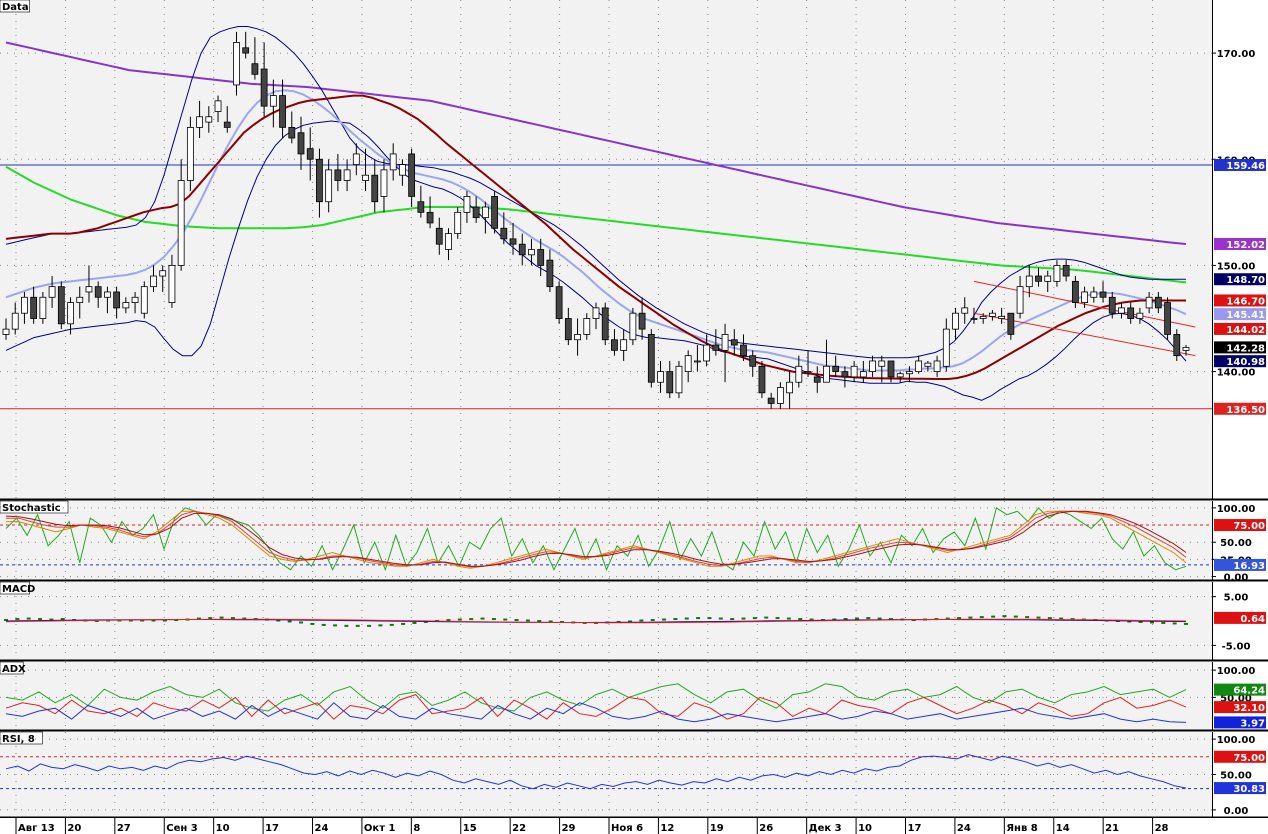  I want to click on x-axis-label: 27, so click(124, 828).